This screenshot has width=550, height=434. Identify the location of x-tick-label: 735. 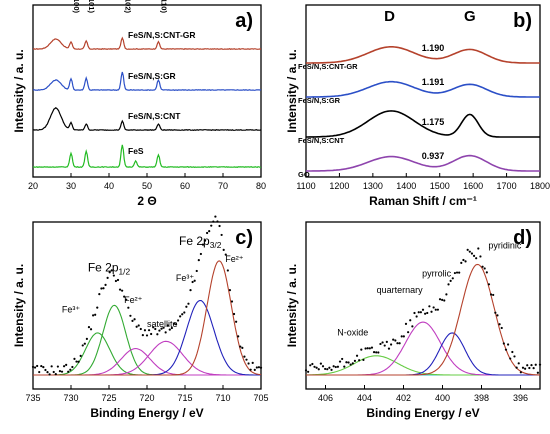
(32, 398).